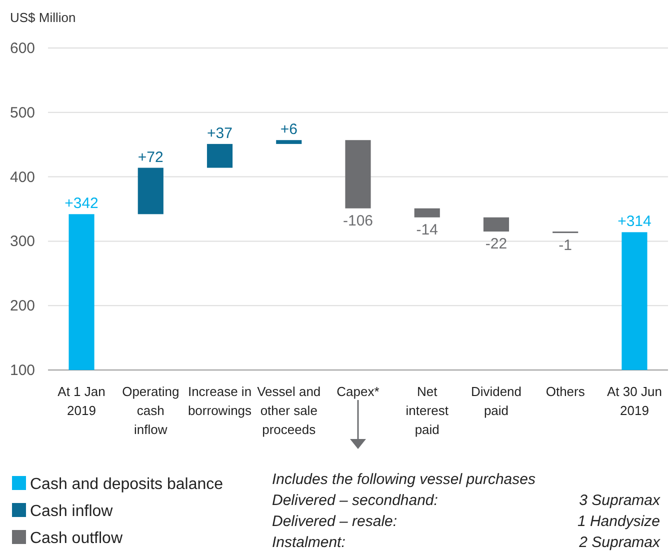 The image size is (672, 555). Describe the element at coordinates (427, 229) in the screenshot. I see `data-label: -14` at that location.